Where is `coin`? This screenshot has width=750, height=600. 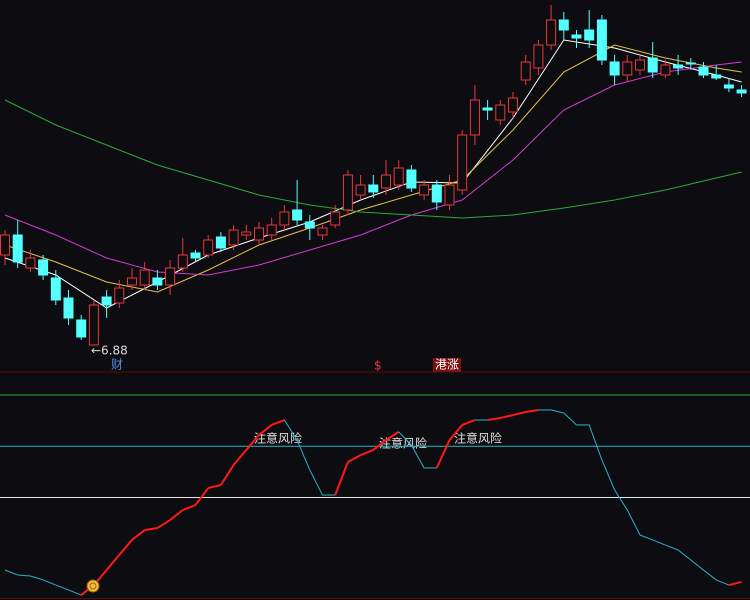
coin is located at coordinates (93, 586).